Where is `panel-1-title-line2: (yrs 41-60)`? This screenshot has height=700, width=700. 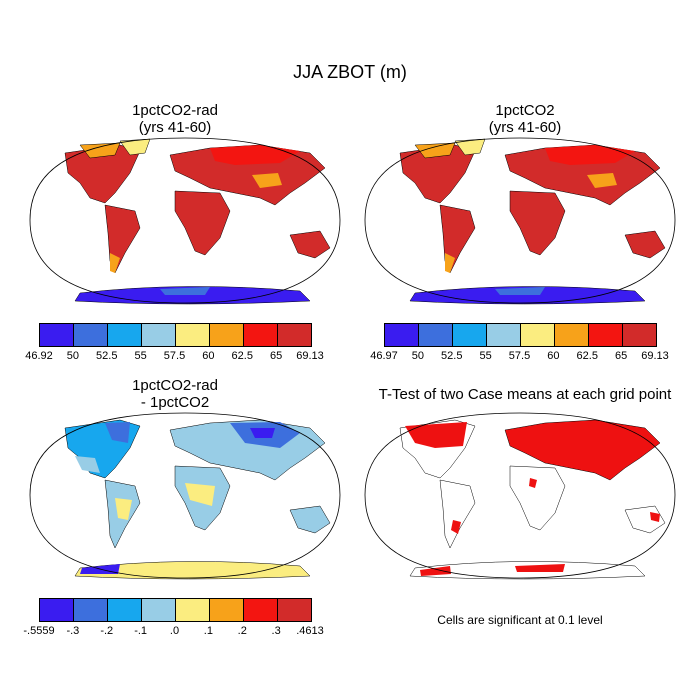
panel-1-title-line2: (yrs 41-60) is located at coordinates (175, 127).